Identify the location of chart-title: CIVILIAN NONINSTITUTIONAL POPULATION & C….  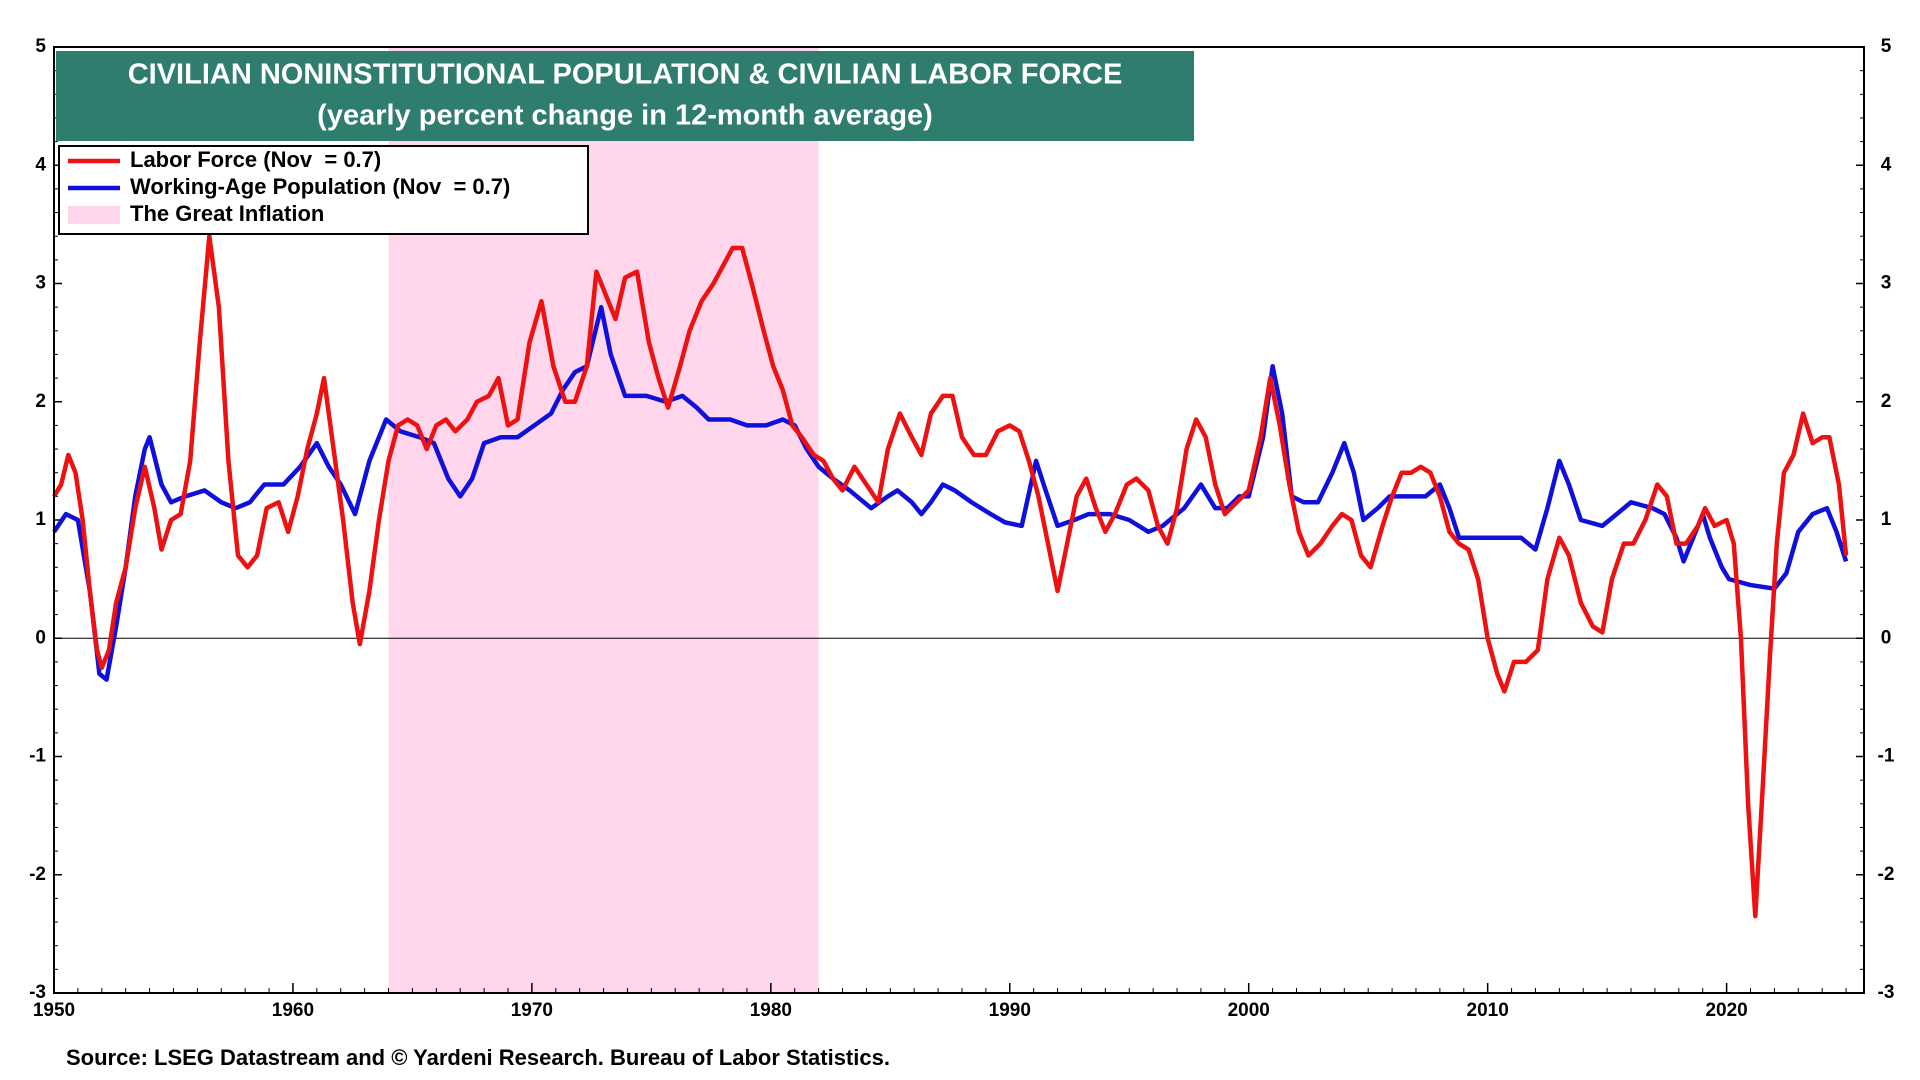
(625, 75).